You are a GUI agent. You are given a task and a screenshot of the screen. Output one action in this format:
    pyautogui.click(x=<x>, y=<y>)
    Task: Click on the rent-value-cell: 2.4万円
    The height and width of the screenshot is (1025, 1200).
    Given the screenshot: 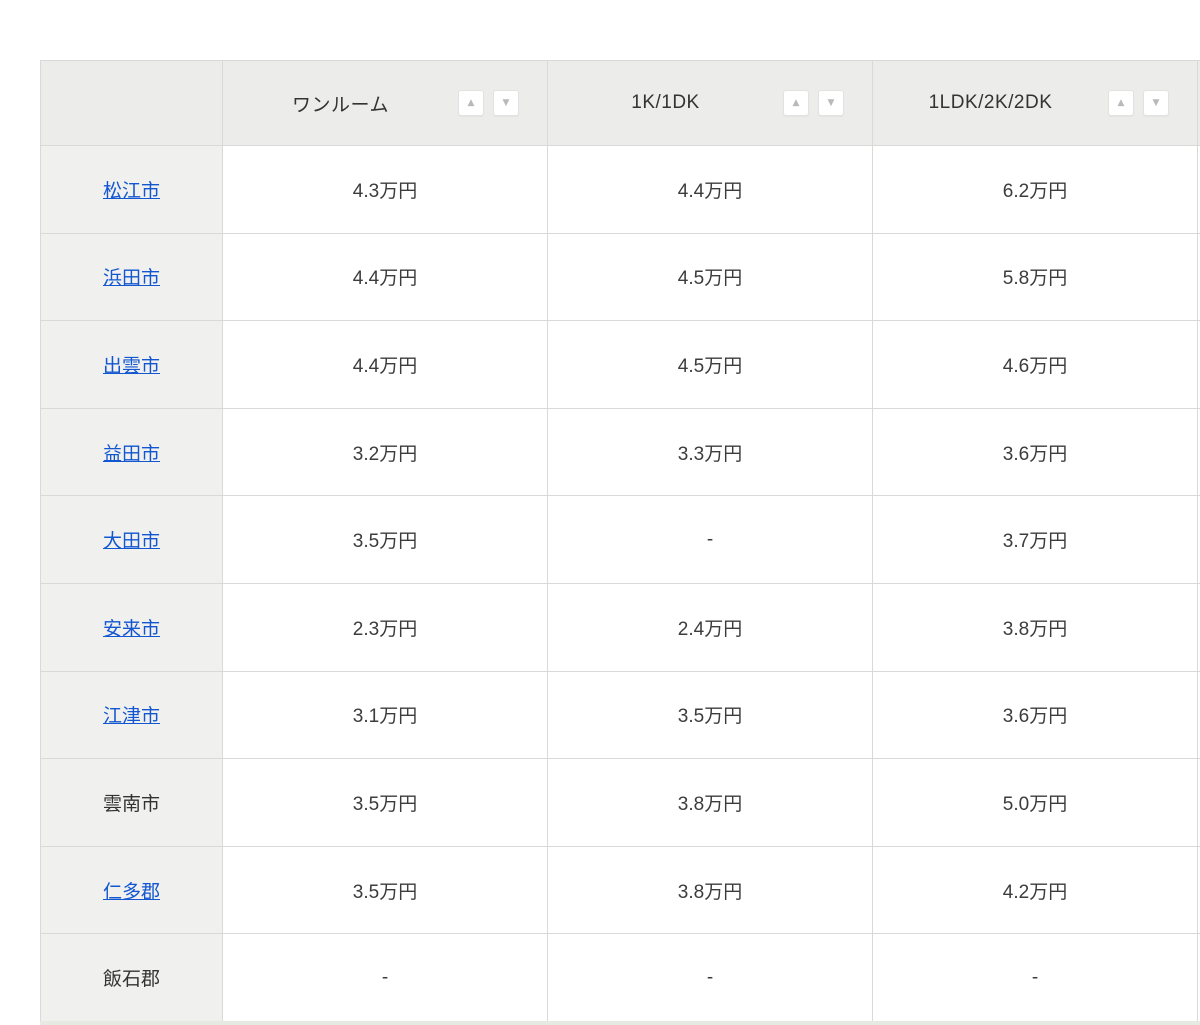 What is the action you would take?
    pyautogui.click(x=710, y=627)
    